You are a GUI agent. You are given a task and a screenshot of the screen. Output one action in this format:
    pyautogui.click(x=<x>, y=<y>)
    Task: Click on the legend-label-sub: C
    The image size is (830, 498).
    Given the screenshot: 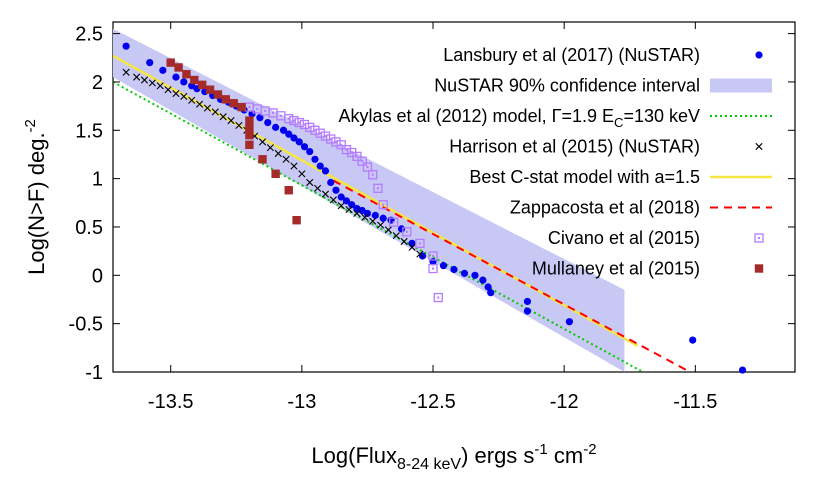 What is the action you would take?
    pyautogui.click(x=618, y=122)
    